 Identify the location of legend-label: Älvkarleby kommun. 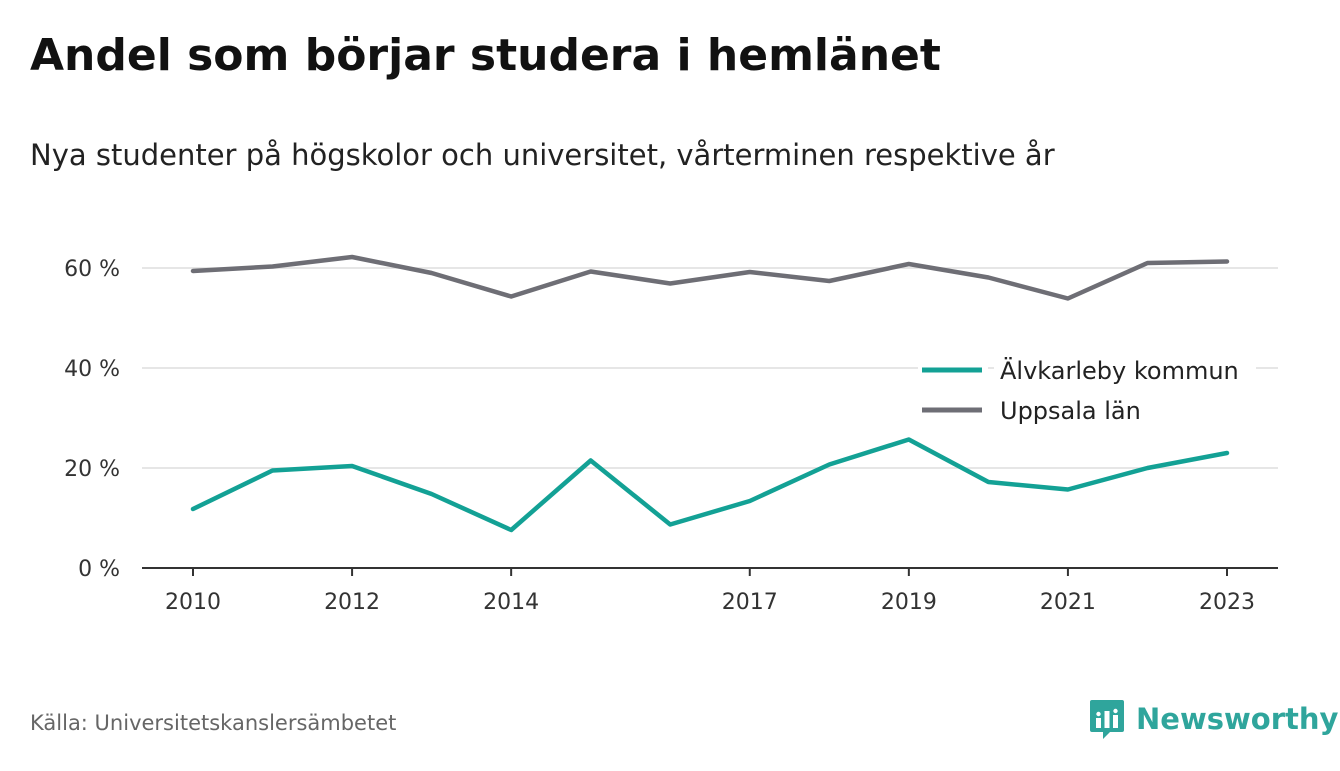
(1119, 370).